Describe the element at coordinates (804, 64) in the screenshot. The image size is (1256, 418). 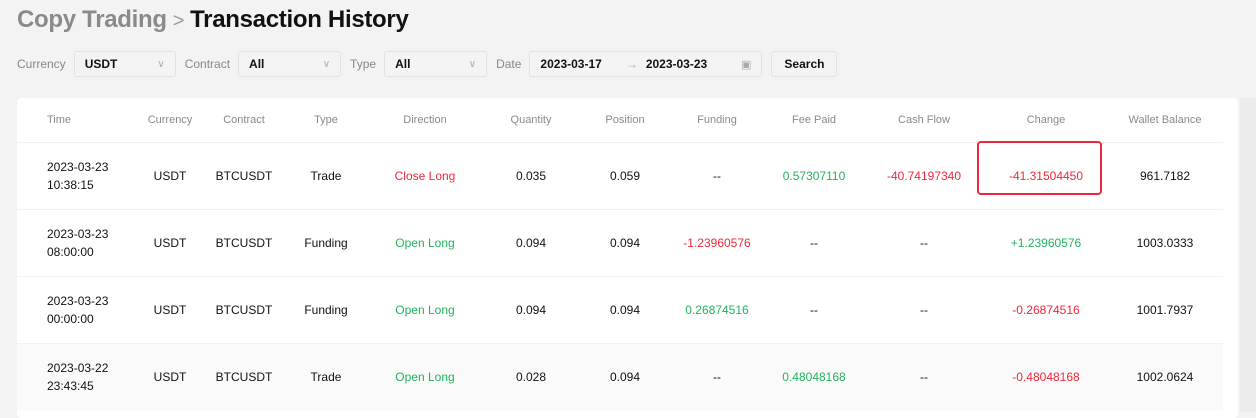
I see `search-button: Search` at that location.